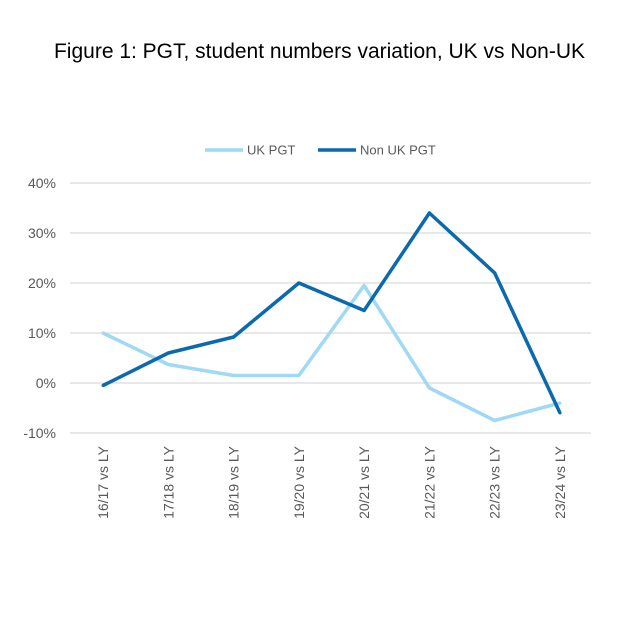 The height and width of the screenshot is (639, 639). Describe the element at coordinates (39, 308) in the screenshot. I see `y-axis-ticks: 40% 30% 20% 10% 0% -10%` at that location.